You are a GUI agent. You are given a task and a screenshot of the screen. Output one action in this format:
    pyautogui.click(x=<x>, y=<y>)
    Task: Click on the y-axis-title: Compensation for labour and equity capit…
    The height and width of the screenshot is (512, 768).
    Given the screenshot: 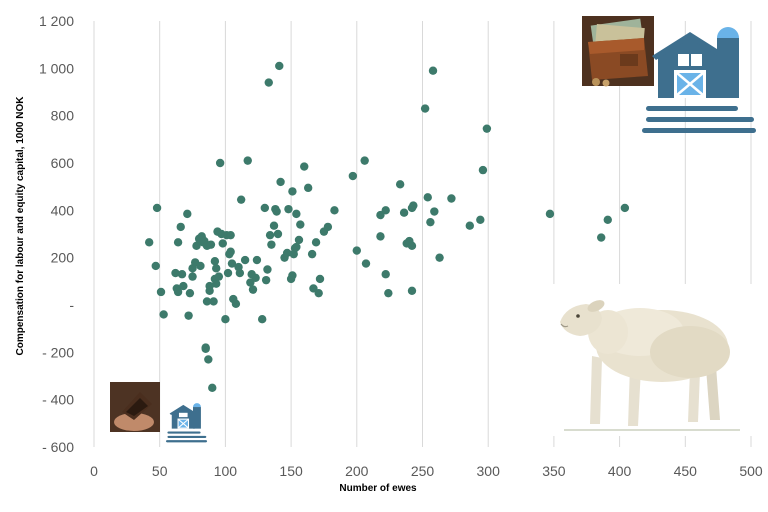 What is the action you would take?
    pyautogui.click(x=20, y=226)
    